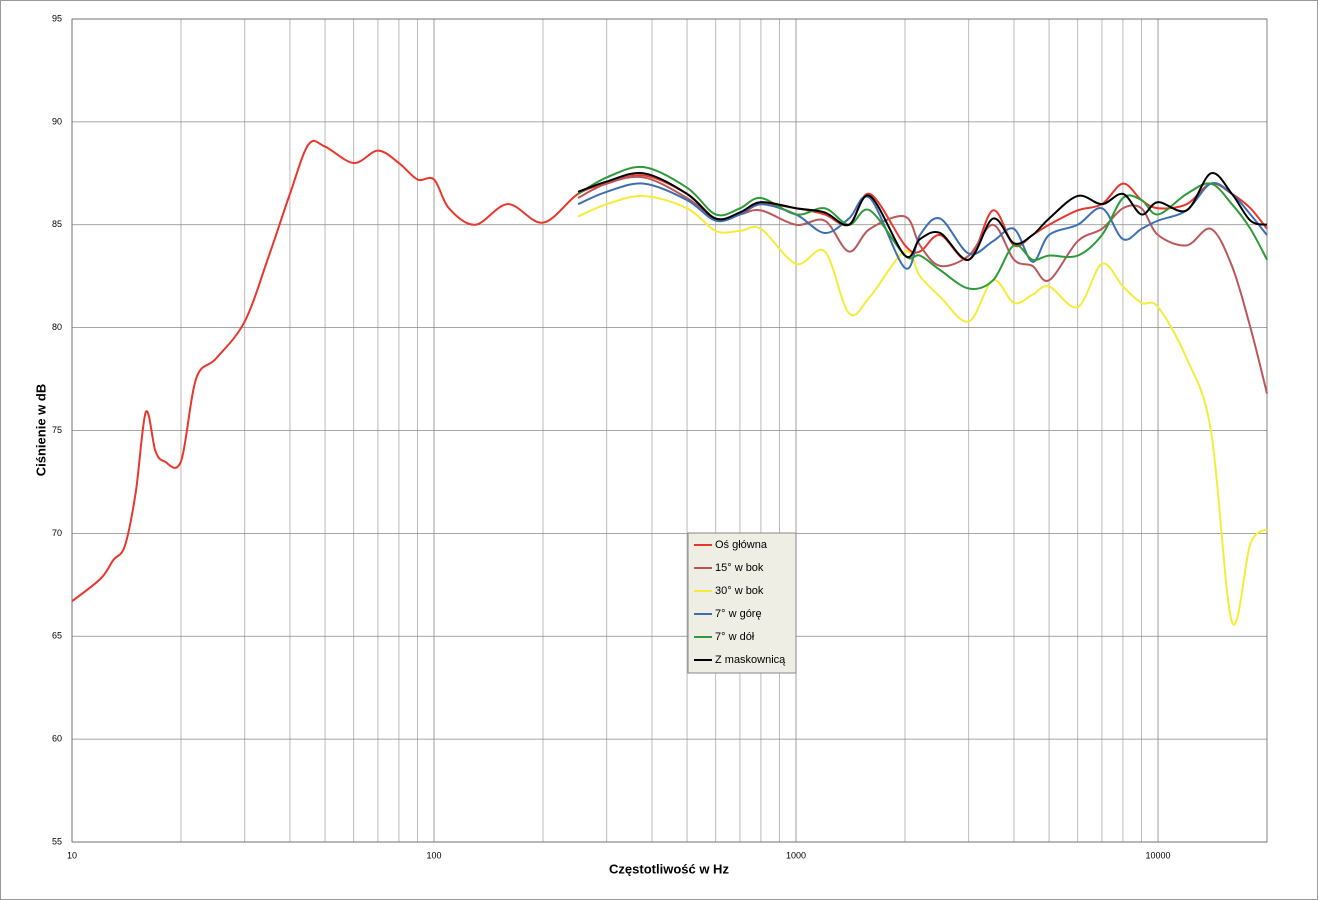 The image size is (1318, 900). I want to click on y-tick-label: 70, so click(57, 533).